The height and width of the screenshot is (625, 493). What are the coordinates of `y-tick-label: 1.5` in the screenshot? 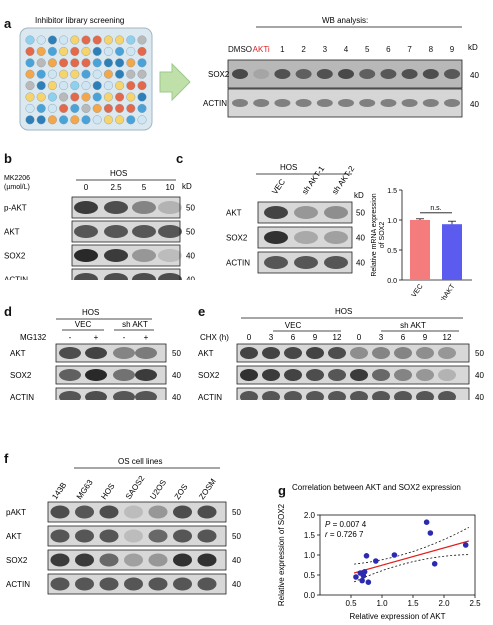 It's located at (392, 191).